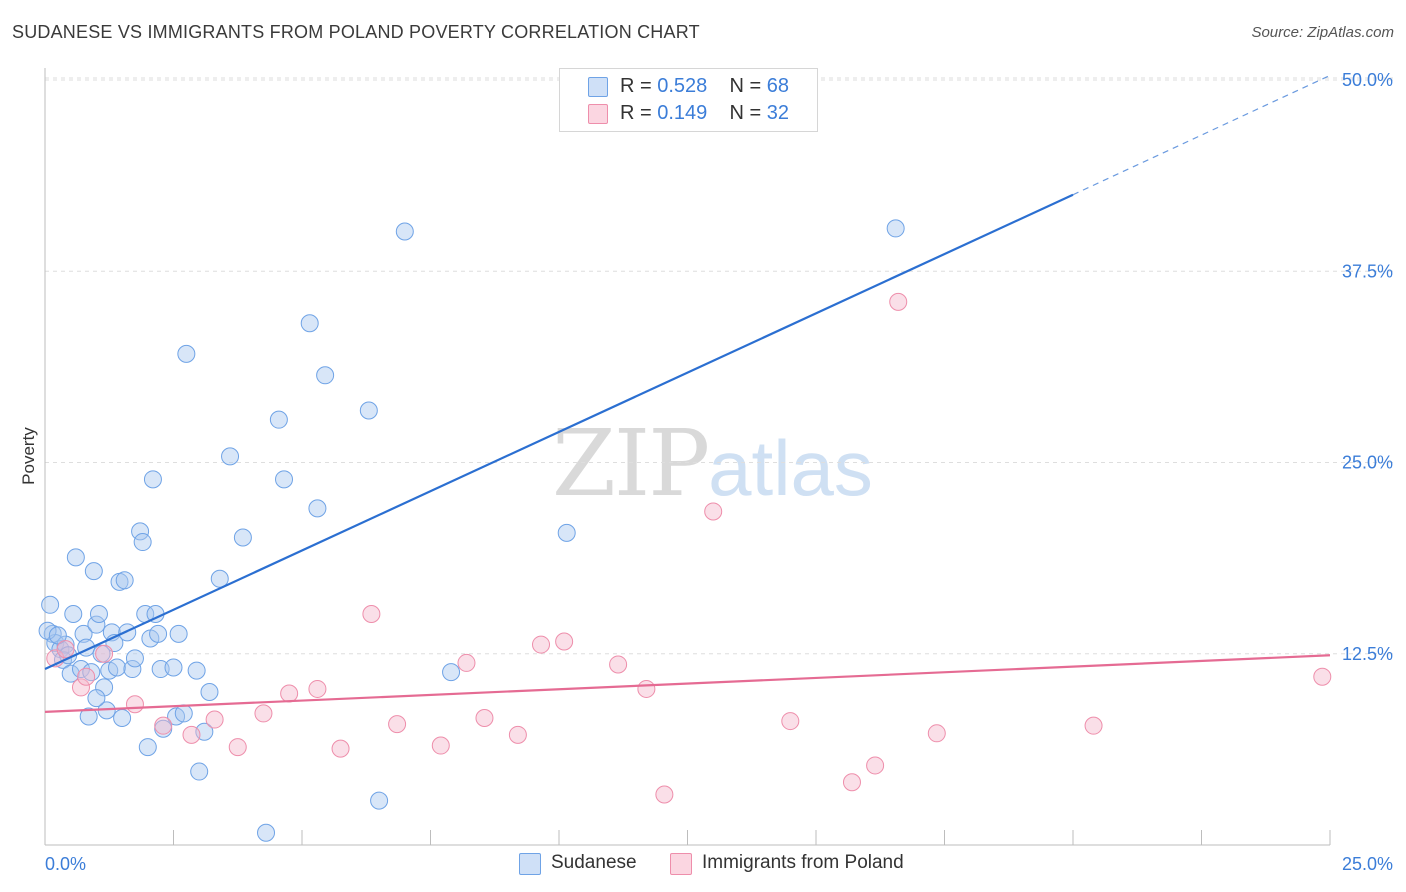  Describe the element at coordinates (598, 114) in the screenshot. I see `legend-swatch-poland` at that location.